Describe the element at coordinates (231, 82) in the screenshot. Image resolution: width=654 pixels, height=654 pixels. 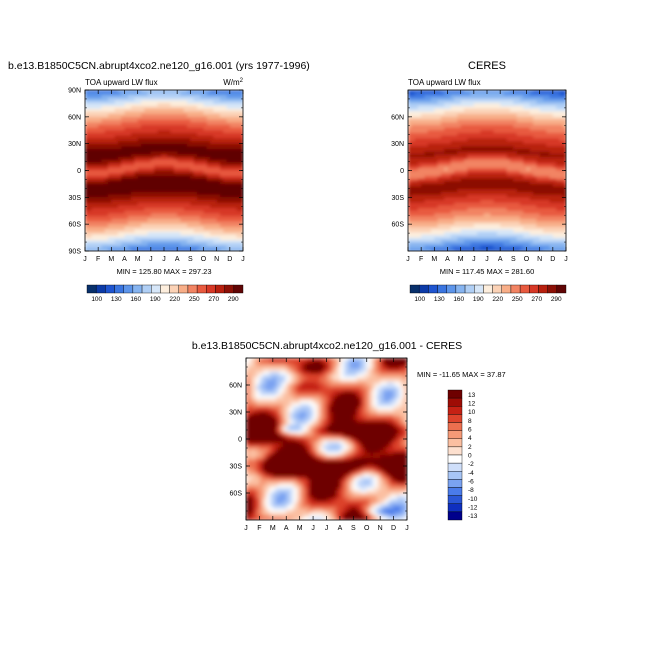
I see `panel-model-units-base: W/m` at that location.